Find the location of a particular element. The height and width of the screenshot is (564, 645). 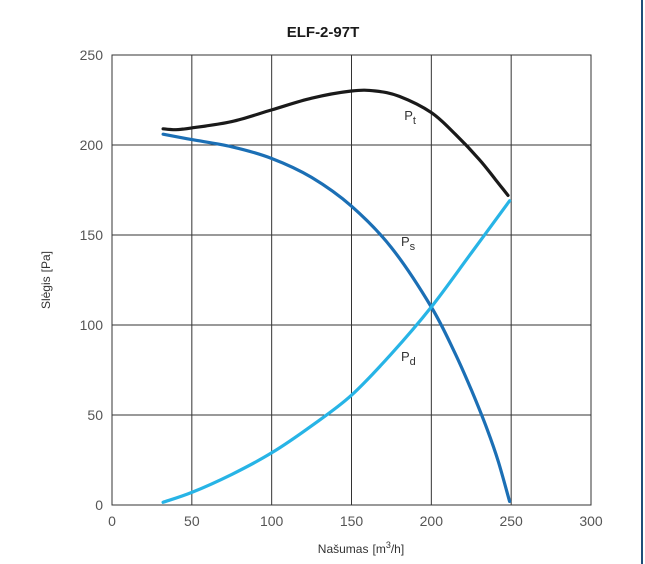

series-labels: Pt Ps Pd is located at coordinates (408, 238).